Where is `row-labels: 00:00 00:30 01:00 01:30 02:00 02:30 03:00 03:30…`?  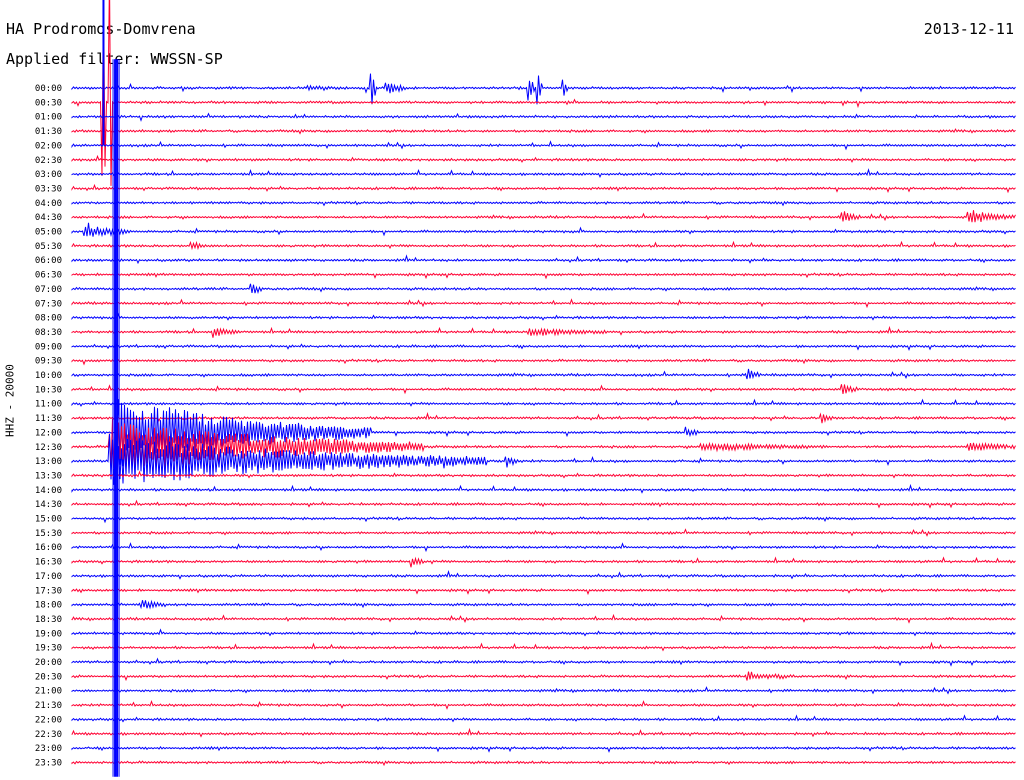
row-labels: 00:00 00:30 01:00 01:30 02:00 02:30 03:00 03:30… is located at coordinates (48, 426).